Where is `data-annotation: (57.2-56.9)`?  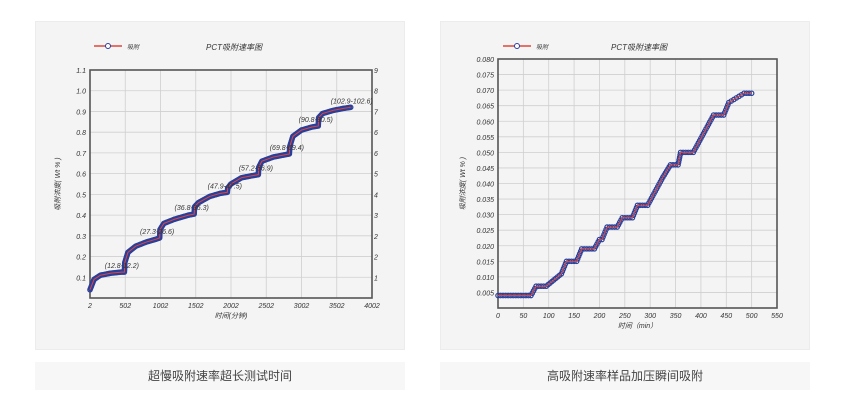
data-annotation: (57.2-56.9) is located at coordinates (256, 169).